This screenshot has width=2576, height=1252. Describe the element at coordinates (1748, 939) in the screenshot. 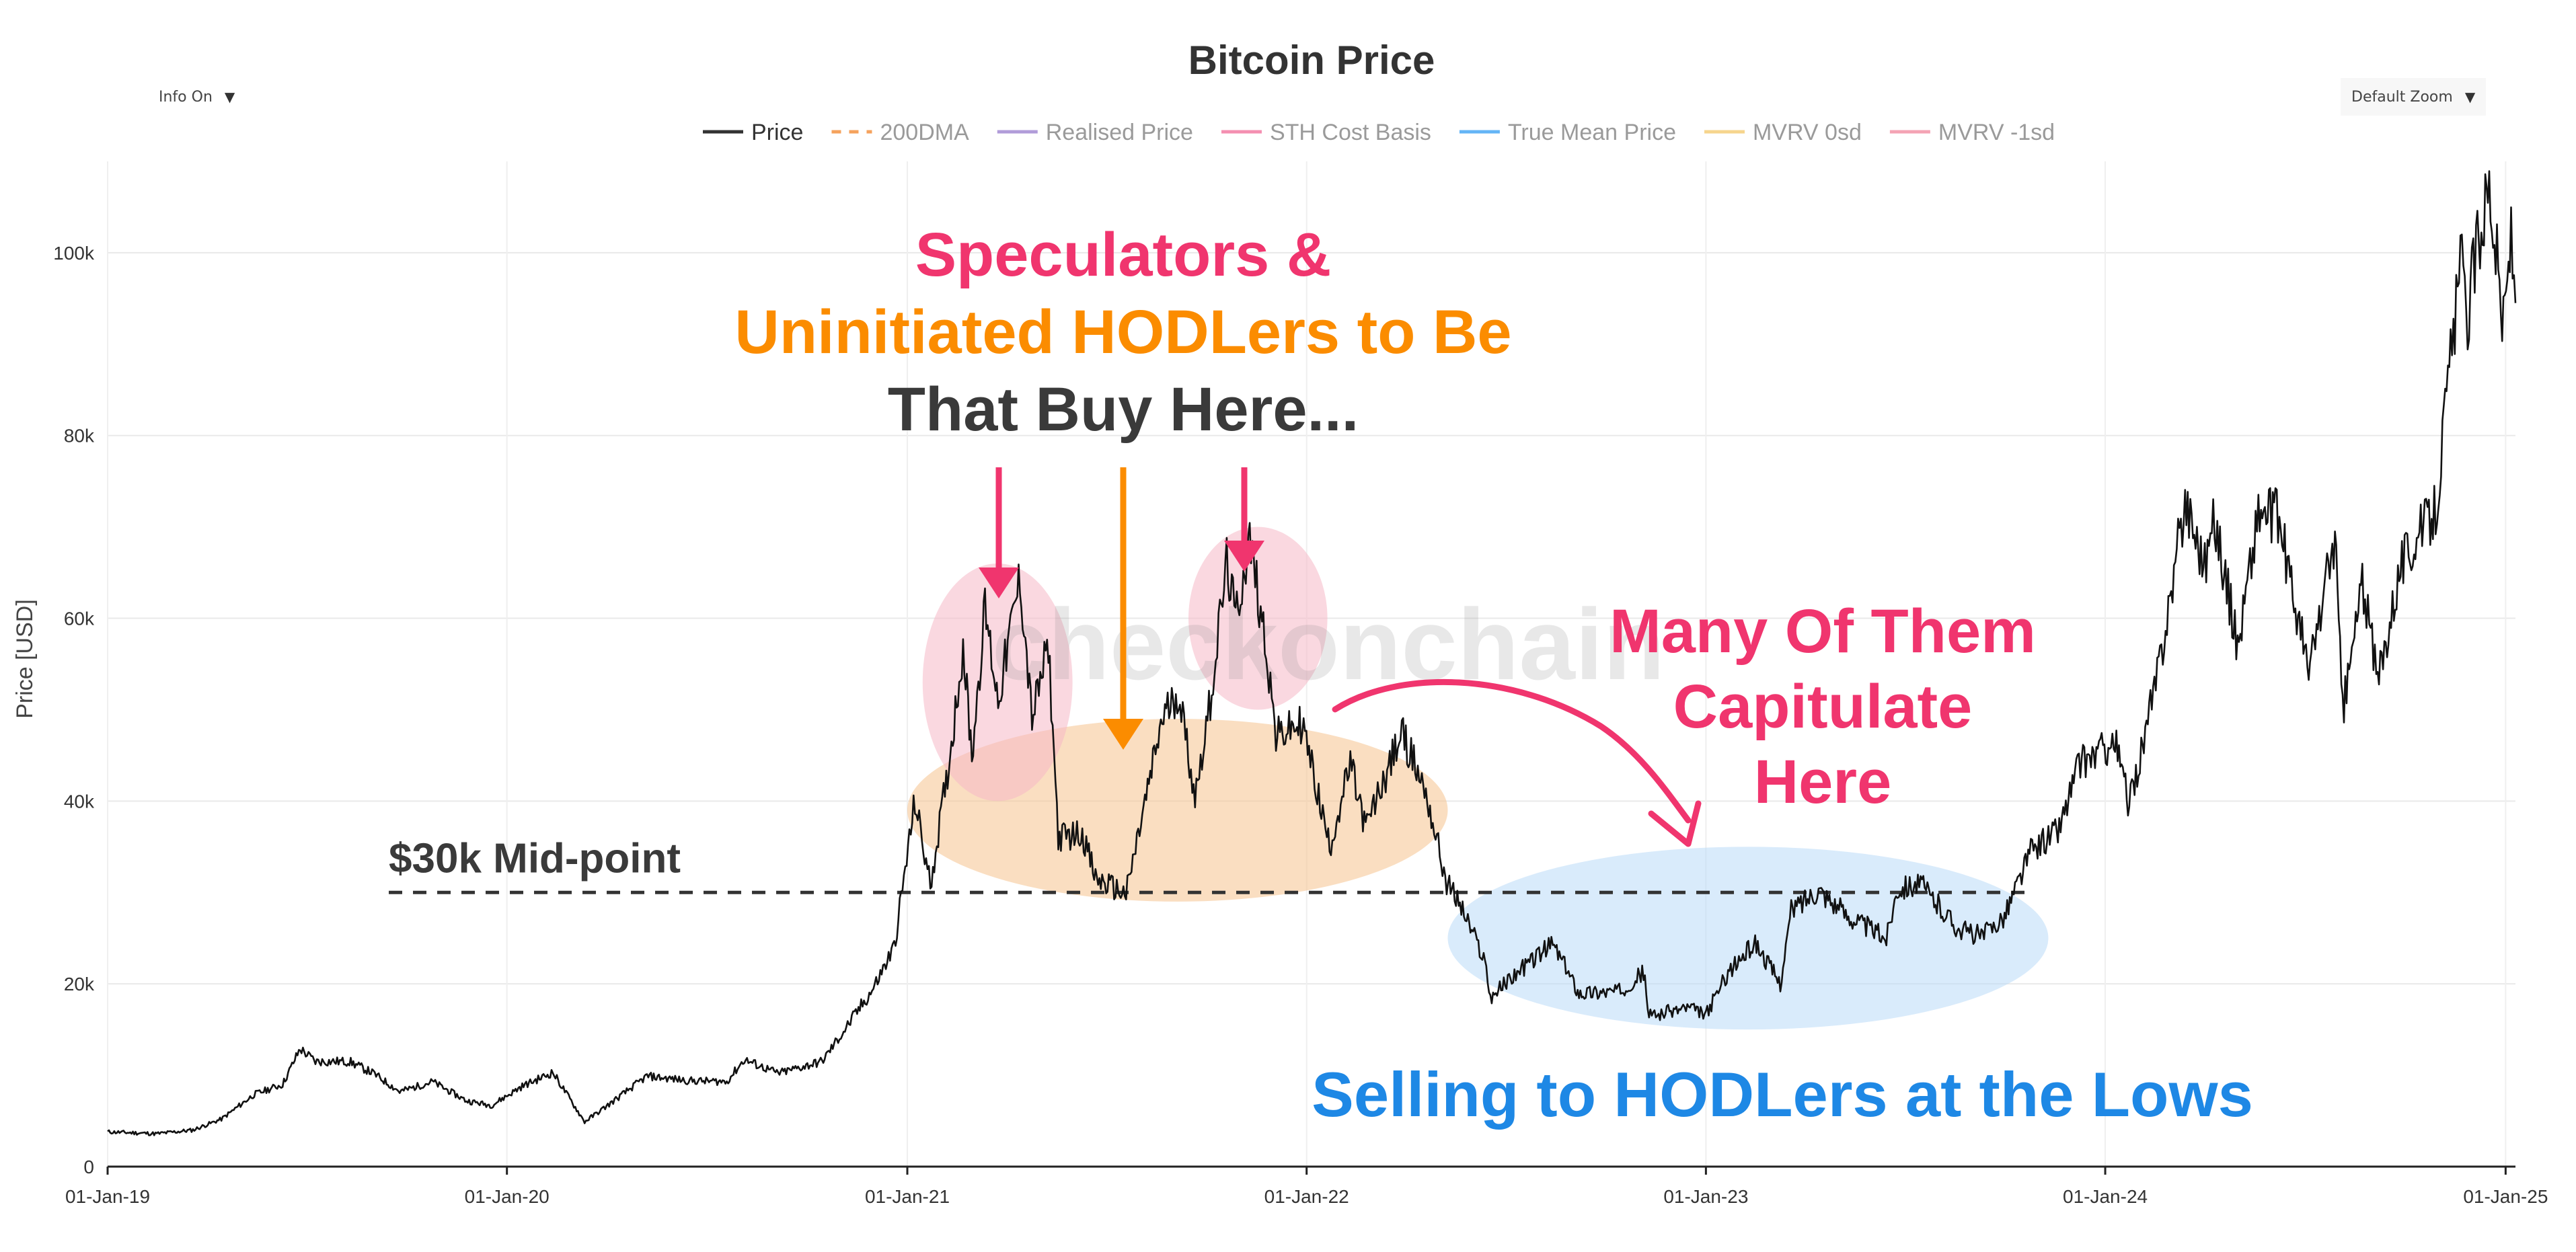

I see `highlight-capitulation-zone` at that location.